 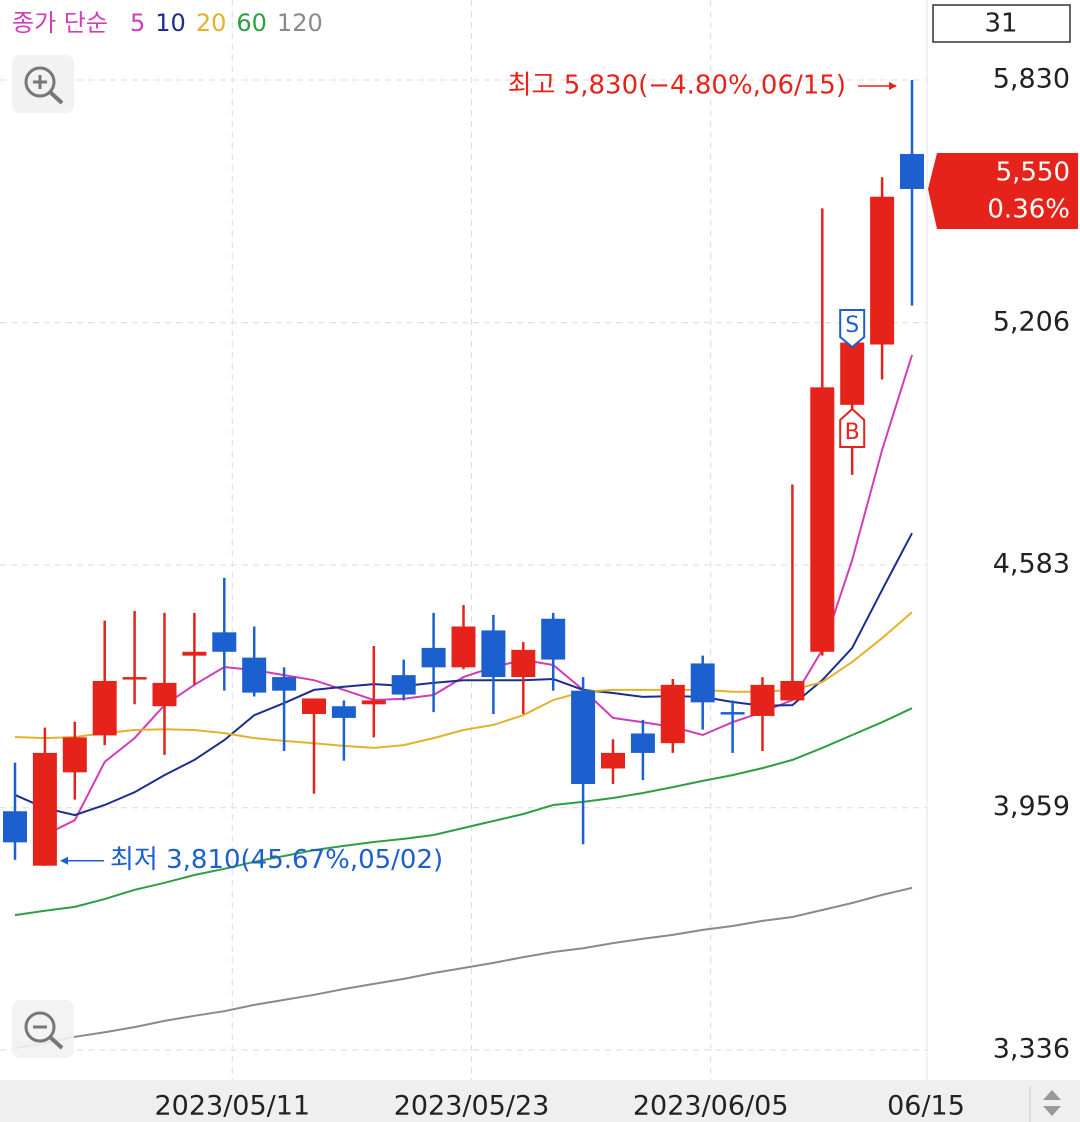 I want to click on x-tick-label: 2023/06/05, so click(x=711, y=1106).